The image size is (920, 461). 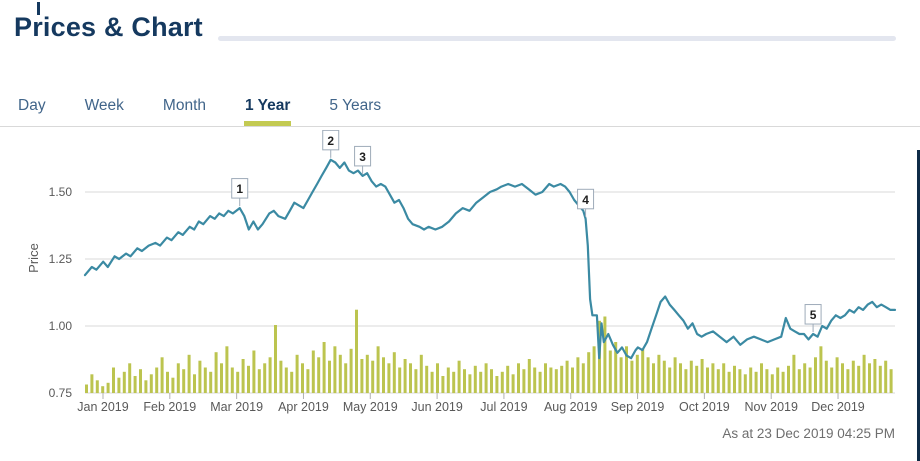 I want to click on y-tick-label: 1.50, so click(x=61, y=192).